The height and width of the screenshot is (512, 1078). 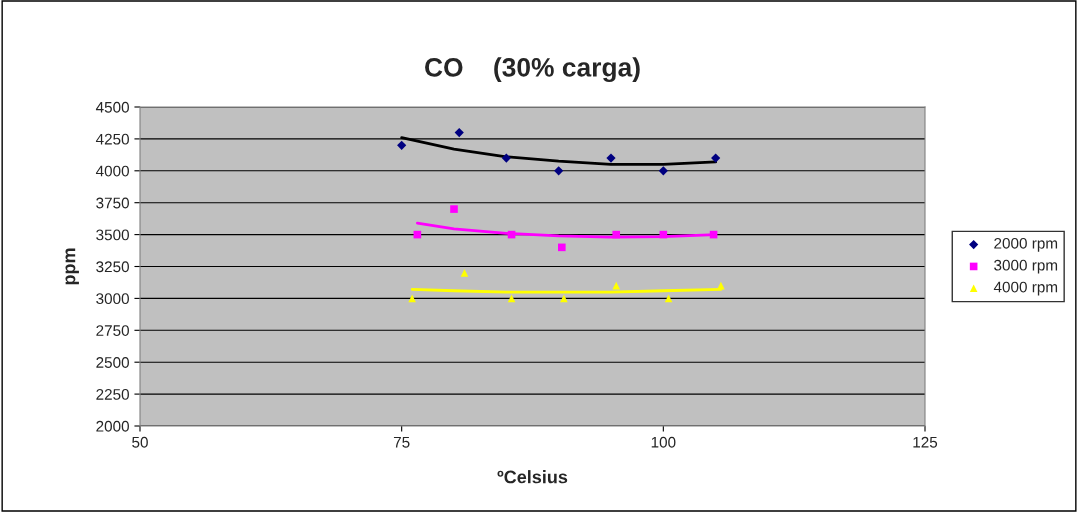 I want to click on y-tick-label: 4000, so click(x=112, y=171).